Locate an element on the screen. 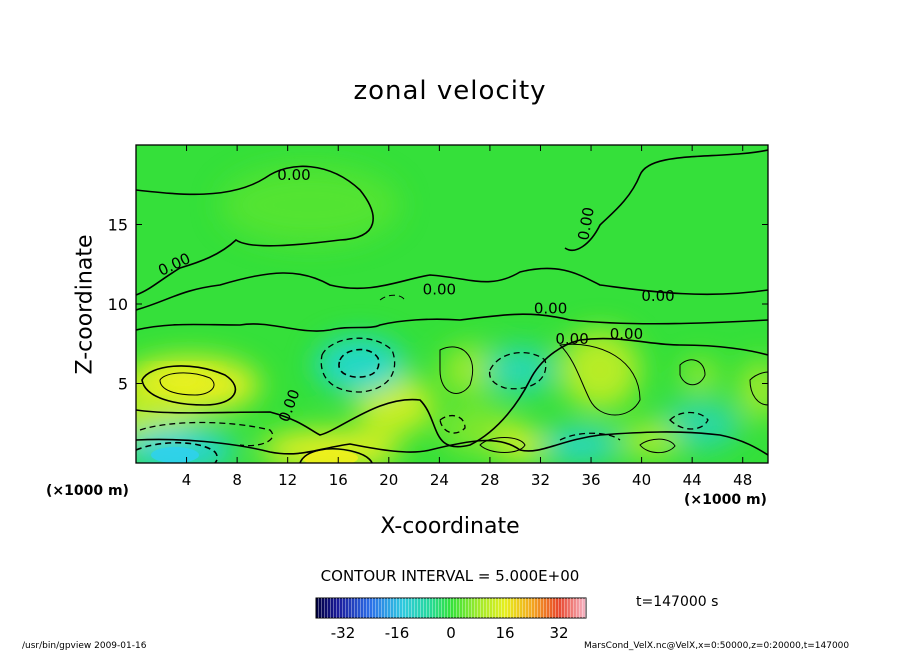 Image resolution: width=904 pixels, height=654 pixels. contour-pos-bottom2 is located at coordinates (502, 445).